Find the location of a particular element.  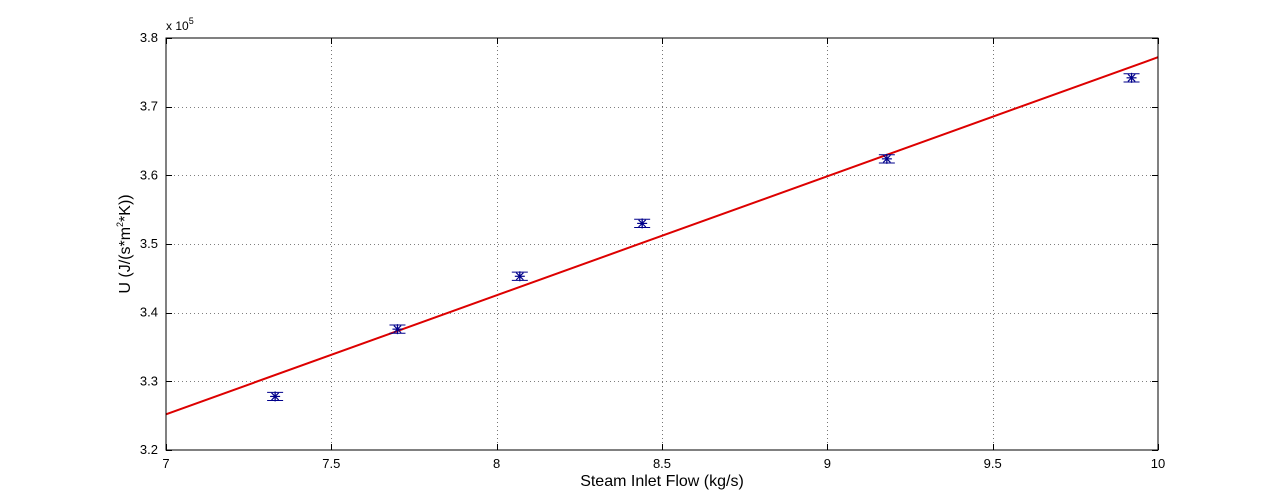

x-tick-labels: 7 7.5 8 8.5 9 9.5 10 is located at coordinates (663, 463).